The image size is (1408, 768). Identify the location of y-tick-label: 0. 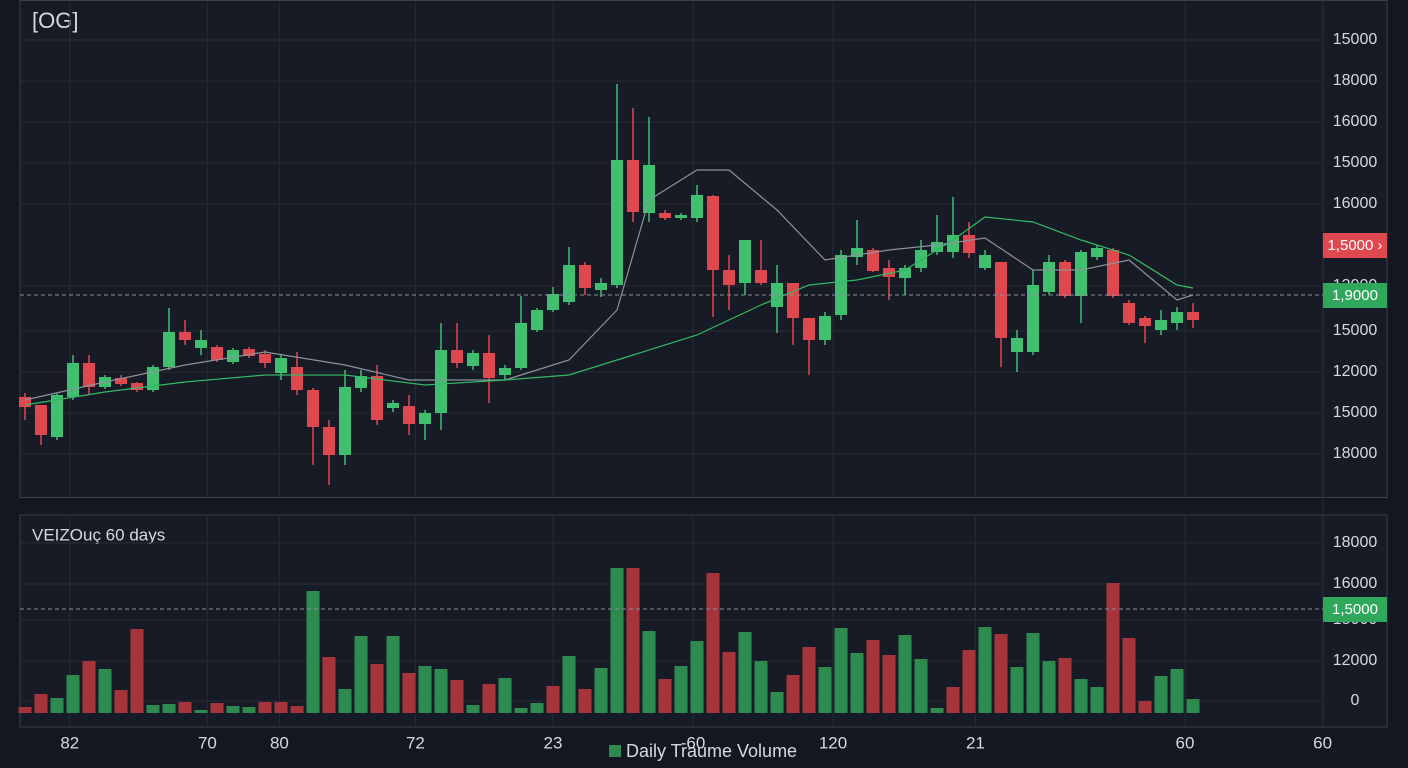
(1355, 700).